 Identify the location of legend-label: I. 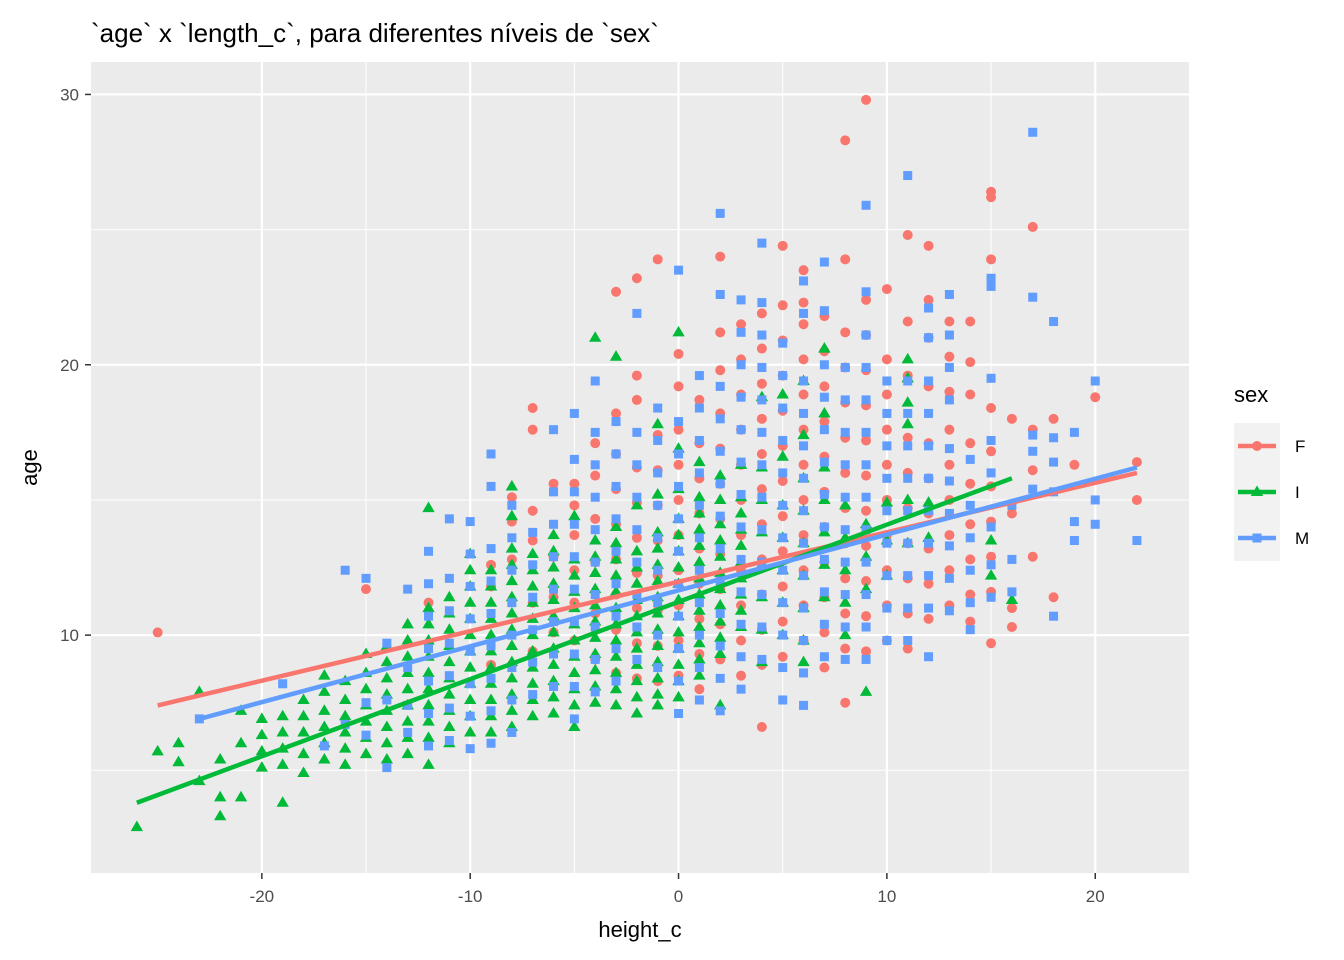
(1297, 492).